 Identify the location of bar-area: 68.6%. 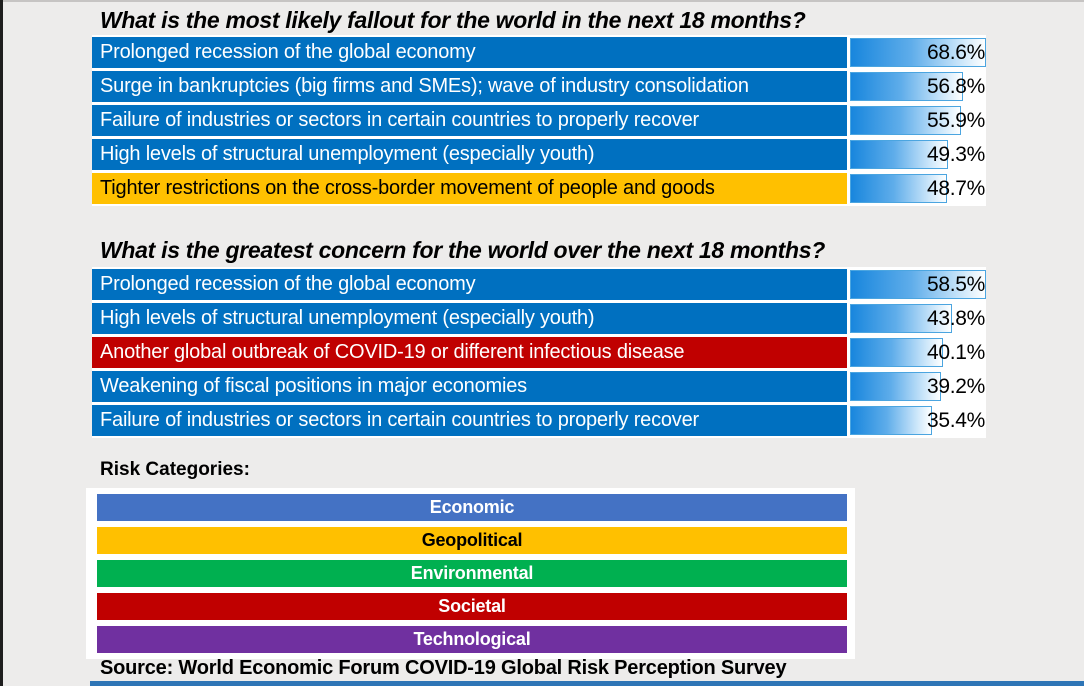
(918, 52).